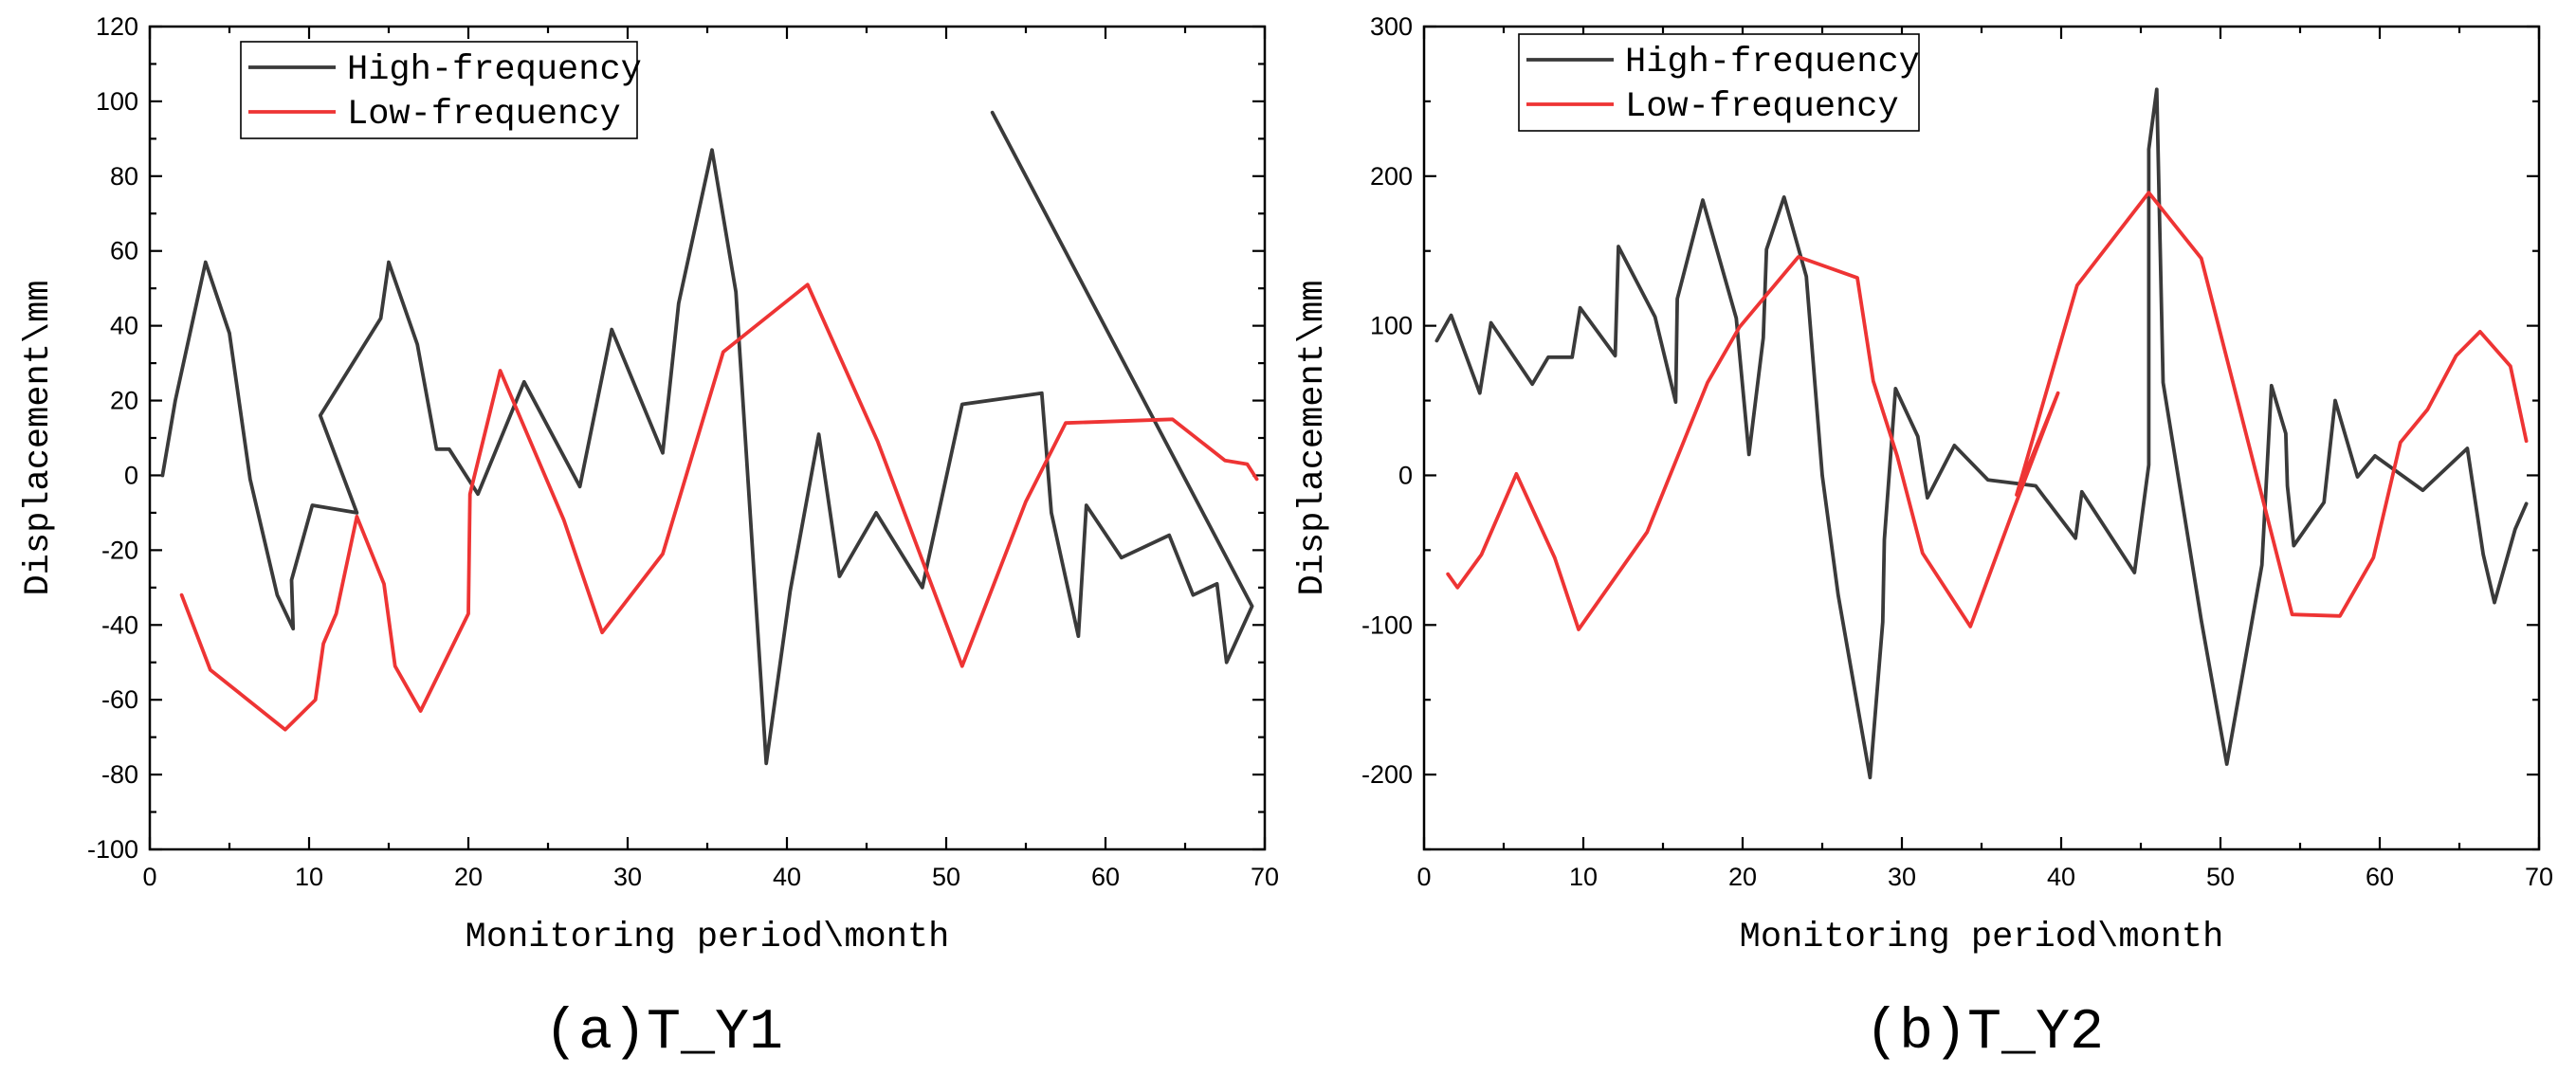 This screenshot has width=2576, height=1075. What do you see at coordinates (117, 26) in the screenshot?
I see `y-tick-label: 120` at bounding box center [117, 26].